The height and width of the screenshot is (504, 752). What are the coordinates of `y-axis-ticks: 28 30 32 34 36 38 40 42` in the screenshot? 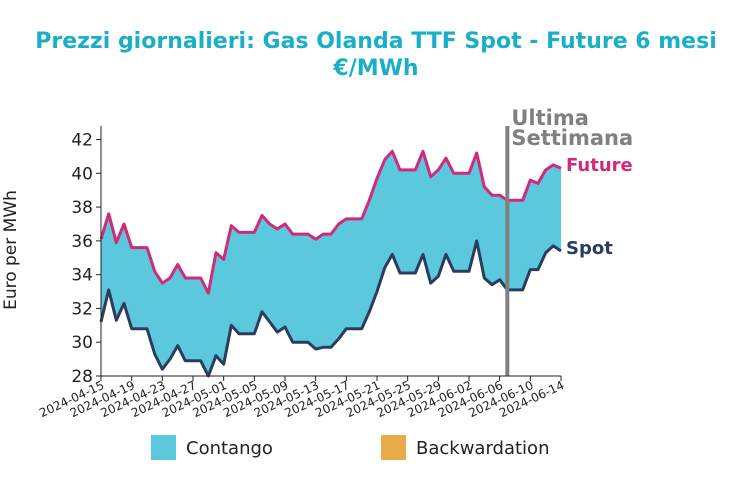 It's located at (86, 259).